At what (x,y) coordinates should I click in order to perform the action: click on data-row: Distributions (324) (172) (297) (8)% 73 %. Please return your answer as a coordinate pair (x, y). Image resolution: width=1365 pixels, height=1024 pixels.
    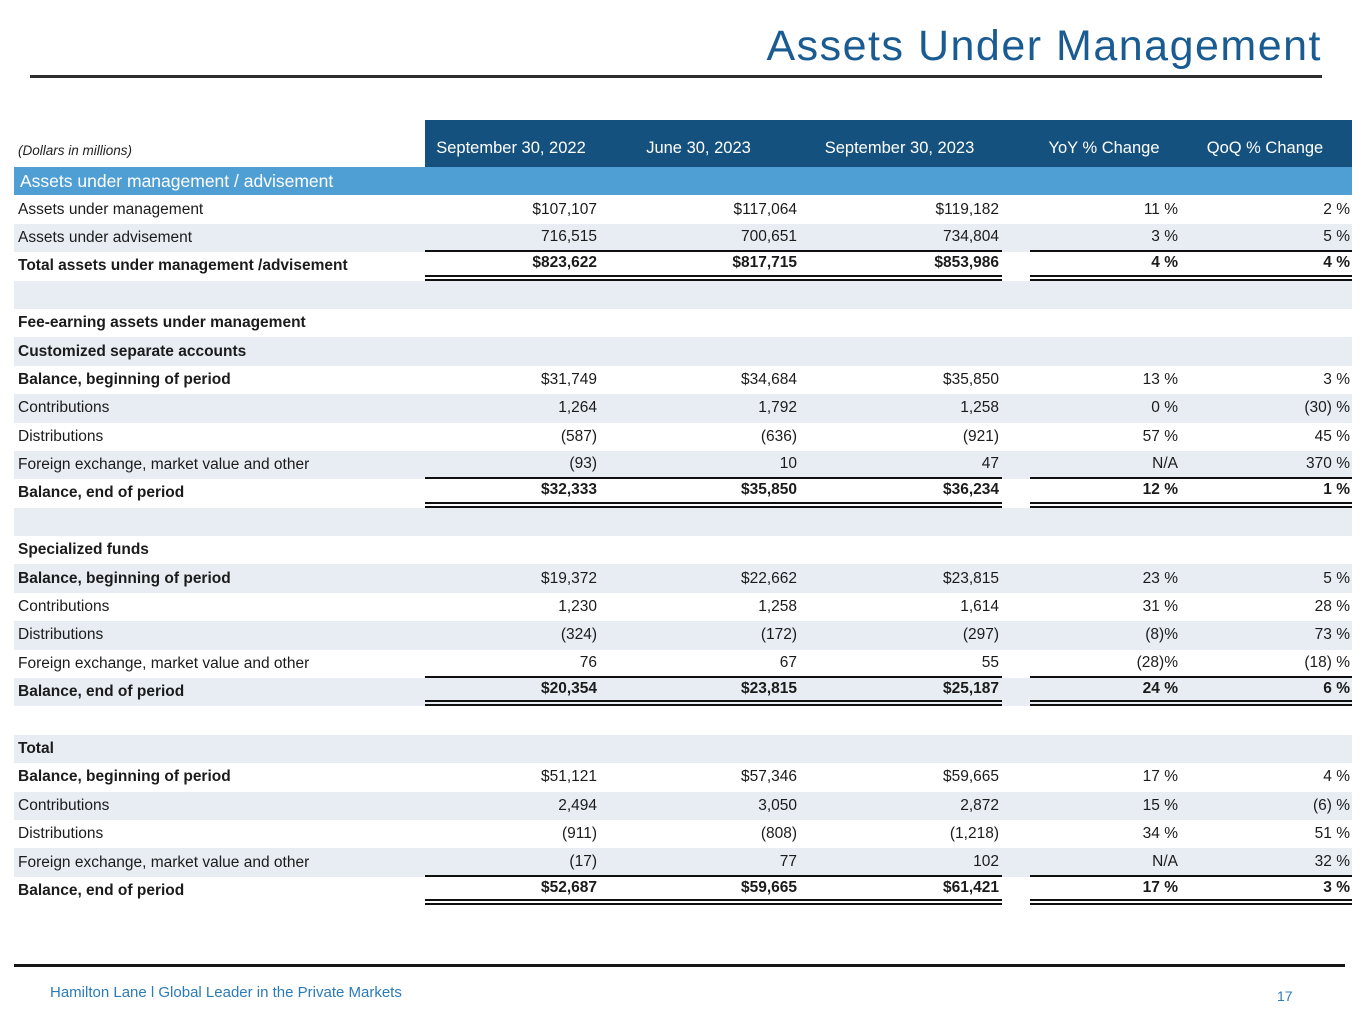
    Looking at the image, I should click on (683, 635).